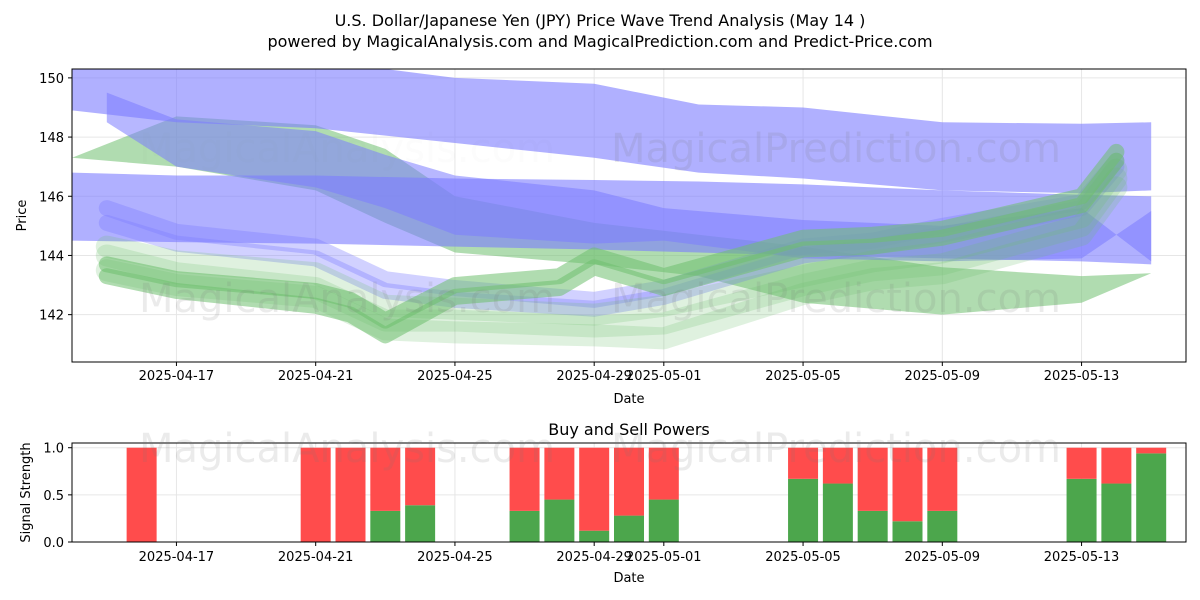 This screenshot has width=1200, height=600. What do you see at coordinates (316, 376) in the screenshot?
I see `top-x-tick-label: 2025-04-21` at bounding box center [316, 376].